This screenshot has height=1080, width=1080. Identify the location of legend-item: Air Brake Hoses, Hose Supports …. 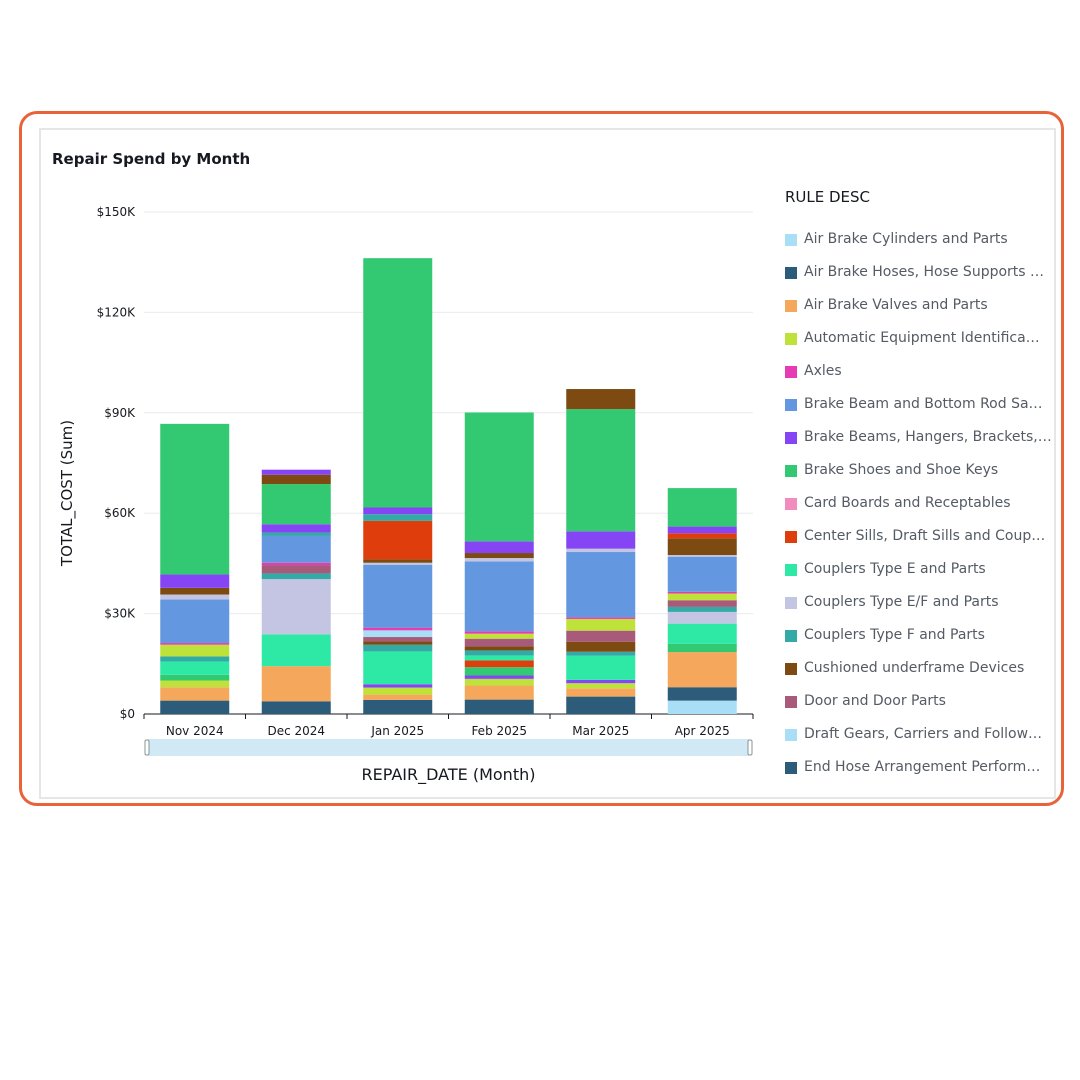
(922, 280).